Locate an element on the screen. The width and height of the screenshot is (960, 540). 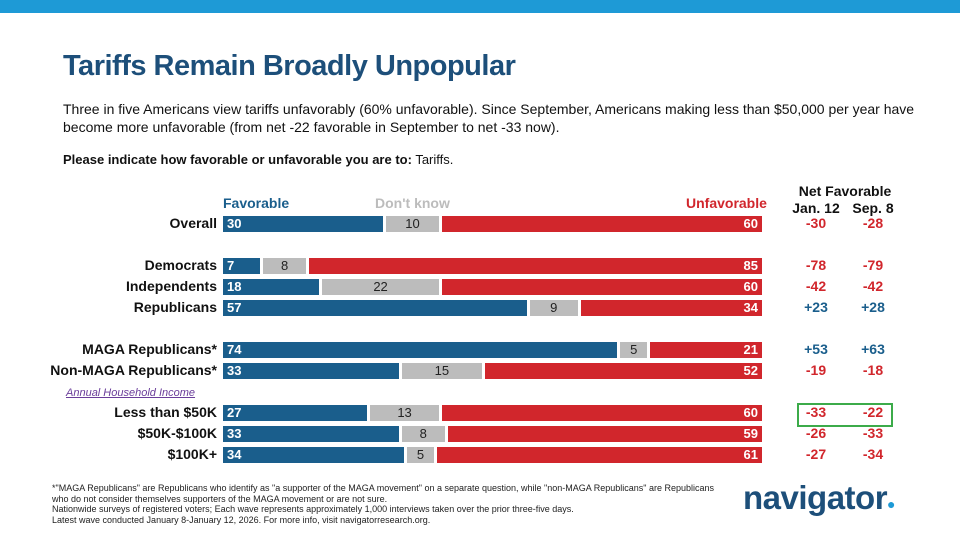
stacked-bar: 18 22 60 is located at coordinates (492, 287).